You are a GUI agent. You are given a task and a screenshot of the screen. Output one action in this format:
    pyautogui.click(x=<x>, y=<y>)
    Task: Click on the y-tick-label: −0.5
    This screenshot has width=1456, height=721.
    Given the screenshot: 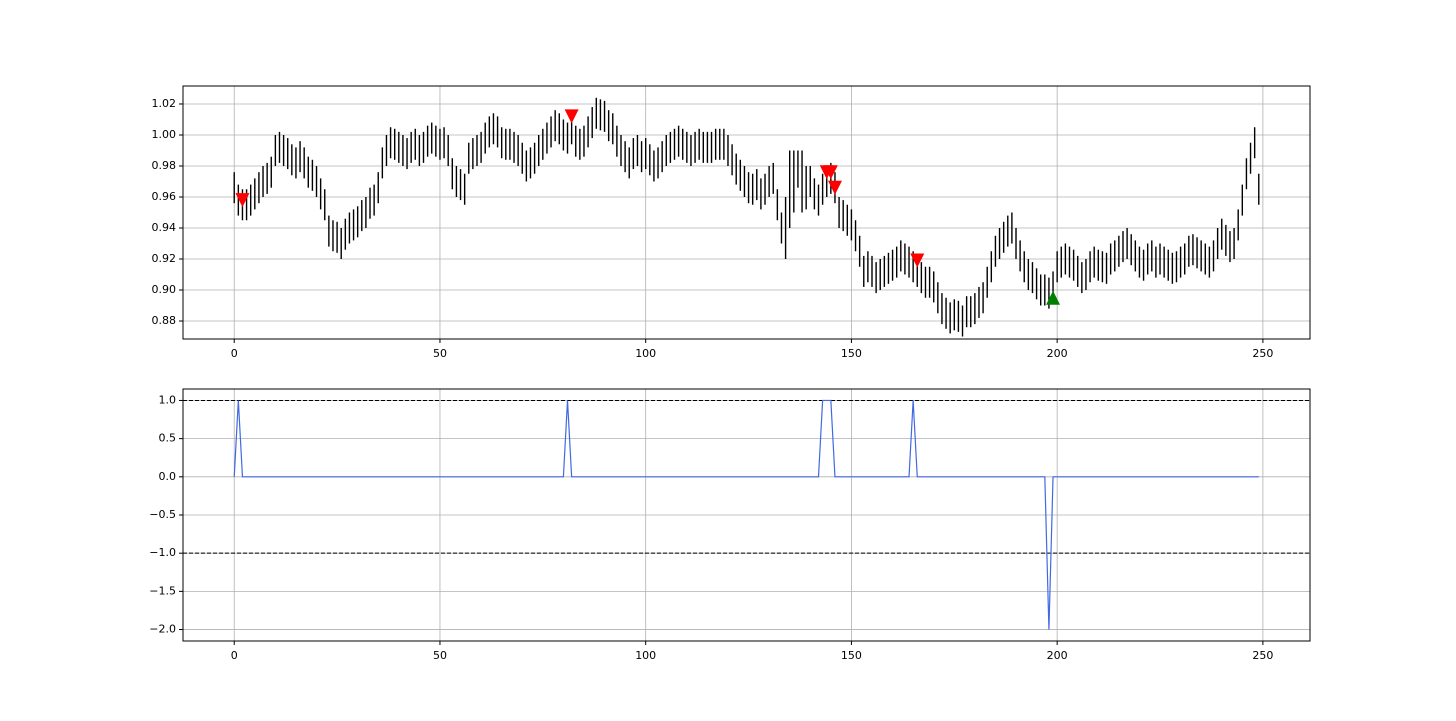 What is the action you would take?
    pyautogui.click(x=162, y=514)
    